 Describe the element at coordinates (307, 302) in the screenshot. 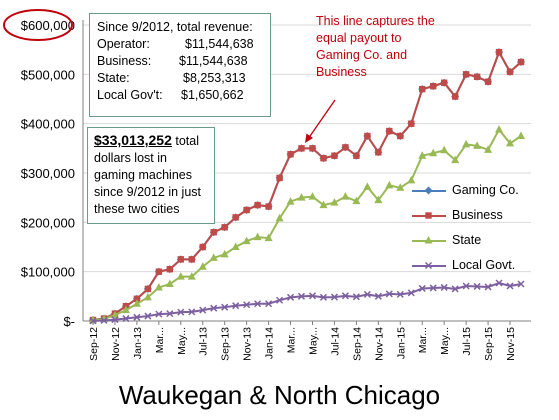

I see `series-local-govt` at that location.